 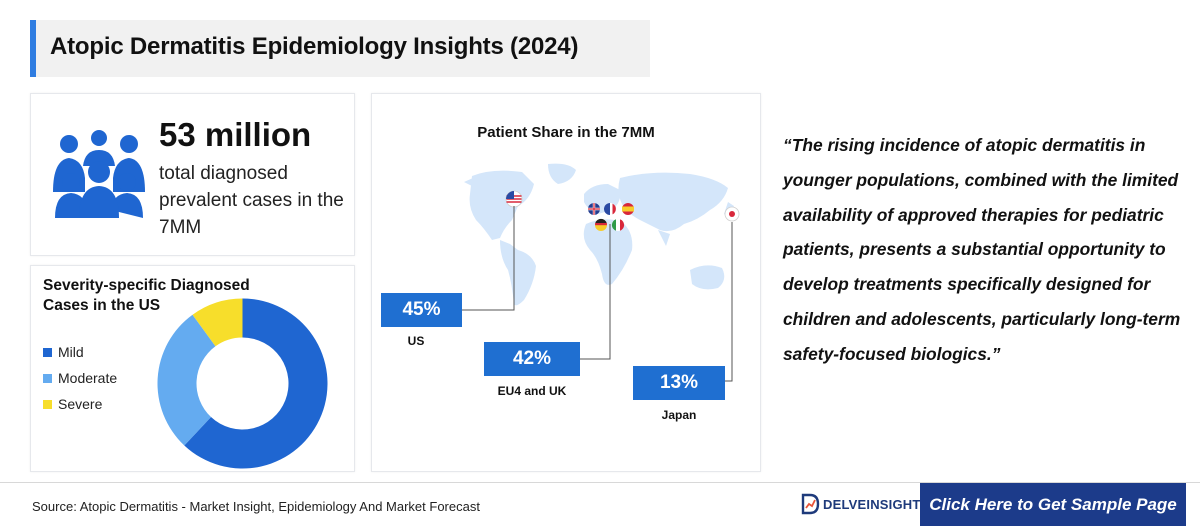 I want to click on legend-swatch-severe, so click(x=47, y=404).